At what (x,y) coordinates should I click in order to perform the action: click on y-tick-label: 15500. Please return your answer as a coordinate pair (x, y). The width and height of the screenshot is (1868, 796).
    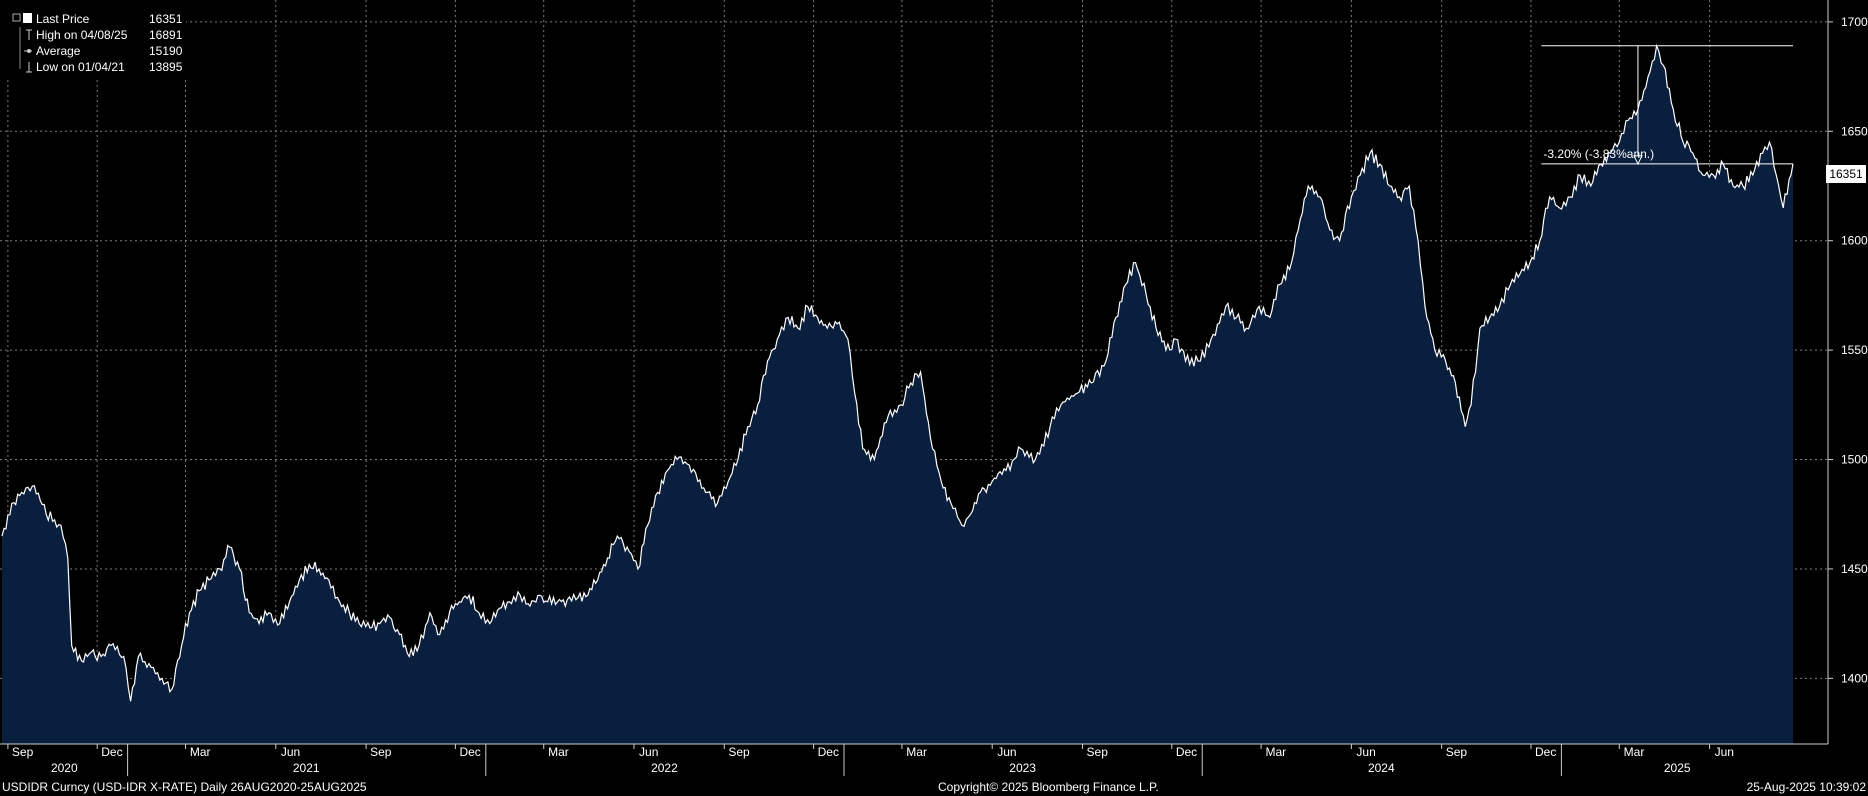
    Looking at the image, I should click on (1854, 350).